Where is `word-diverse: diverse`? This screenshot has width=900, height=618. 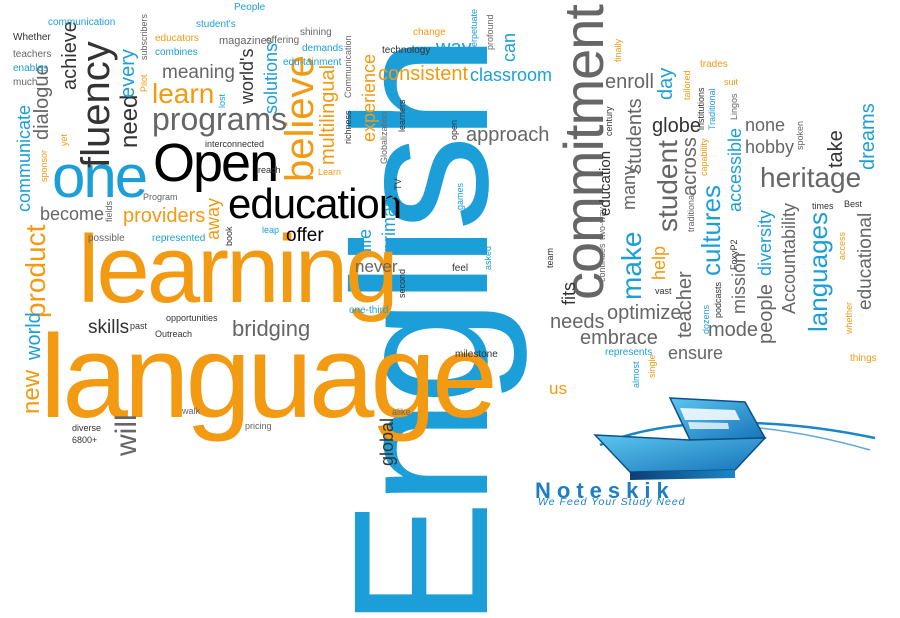
word-diverse: diverse is located at coordinates (87, 428).